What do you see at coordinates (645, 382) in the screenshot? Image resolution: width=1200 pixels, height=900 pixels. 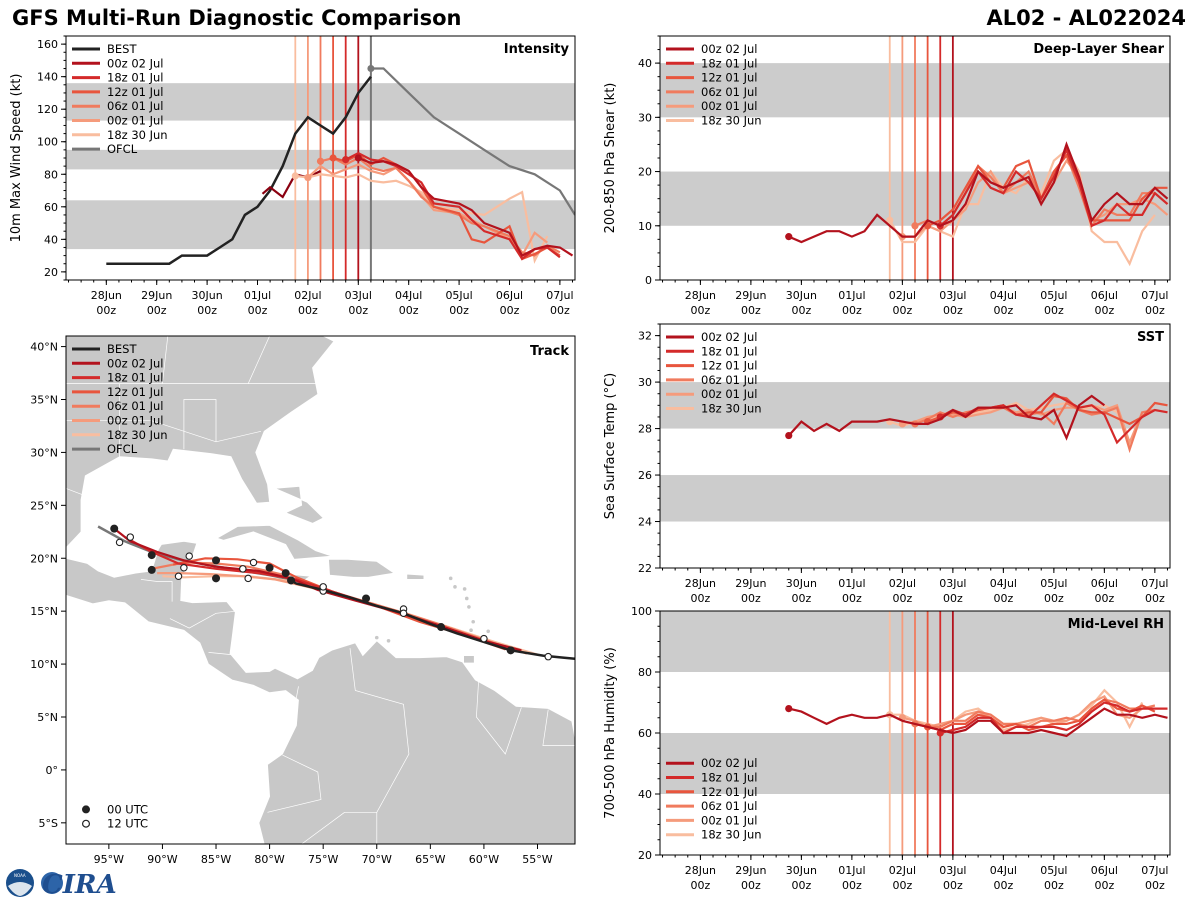 I see `sst-ytick-label-4: 30` at bounding box center [645, 382].